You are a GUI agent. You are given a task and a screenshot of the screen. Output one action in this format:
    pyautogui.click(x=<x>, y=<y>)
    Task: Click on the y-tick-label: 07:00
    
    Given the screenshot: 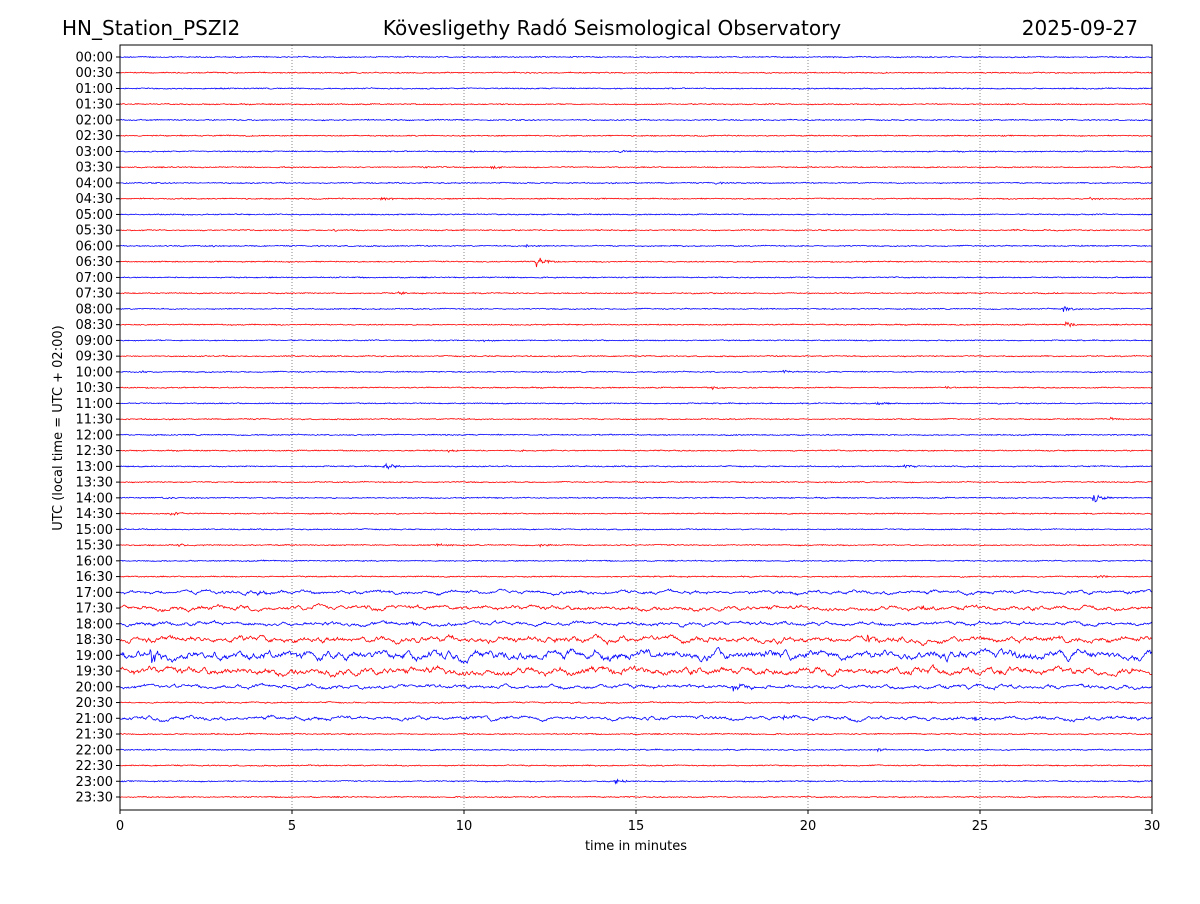 What is the action you would take?
    pyautogui.click(x=94, y=278)
    